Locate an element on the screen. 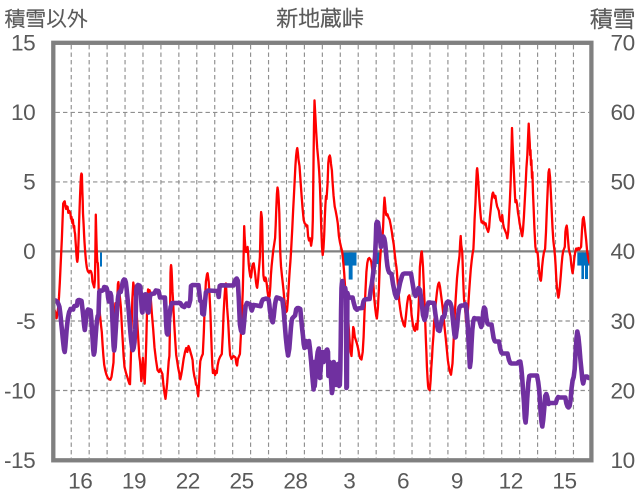 The image size is (636, 501). svg-text: 5 is located at coordinates (29, 182).